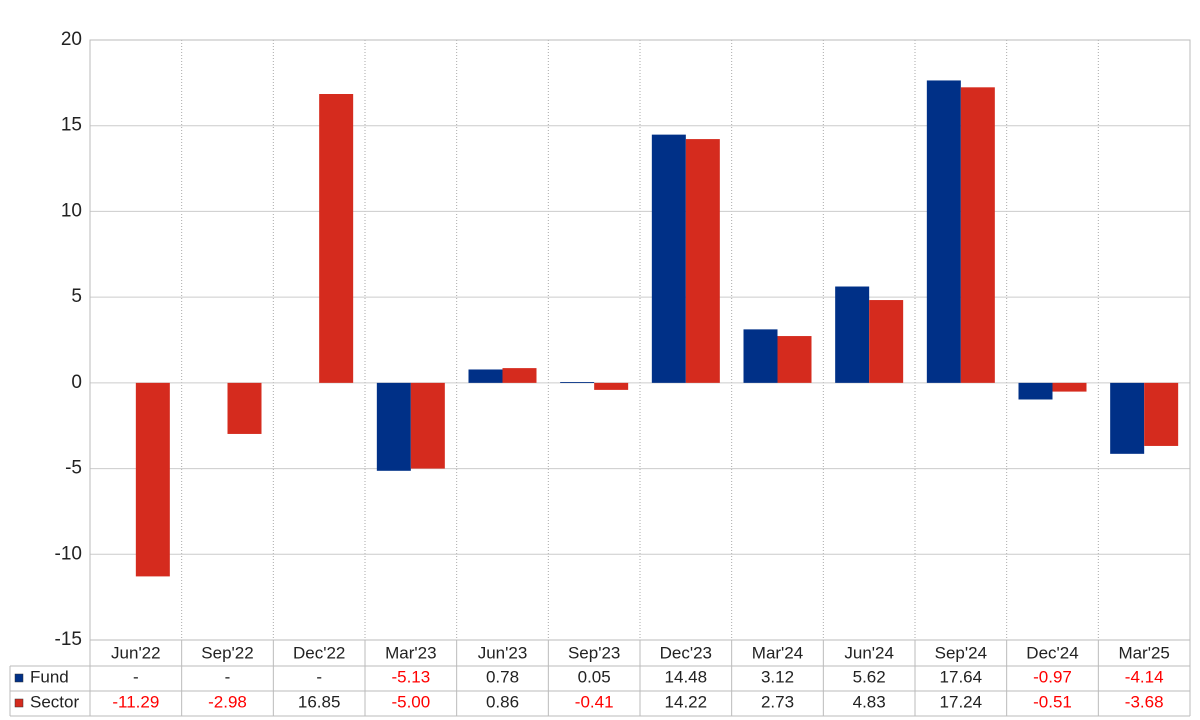  What do you see at coordinates (71, 125) in the screenshot?
I see `y-tick-label: 15` at bounding box center [71, 125].